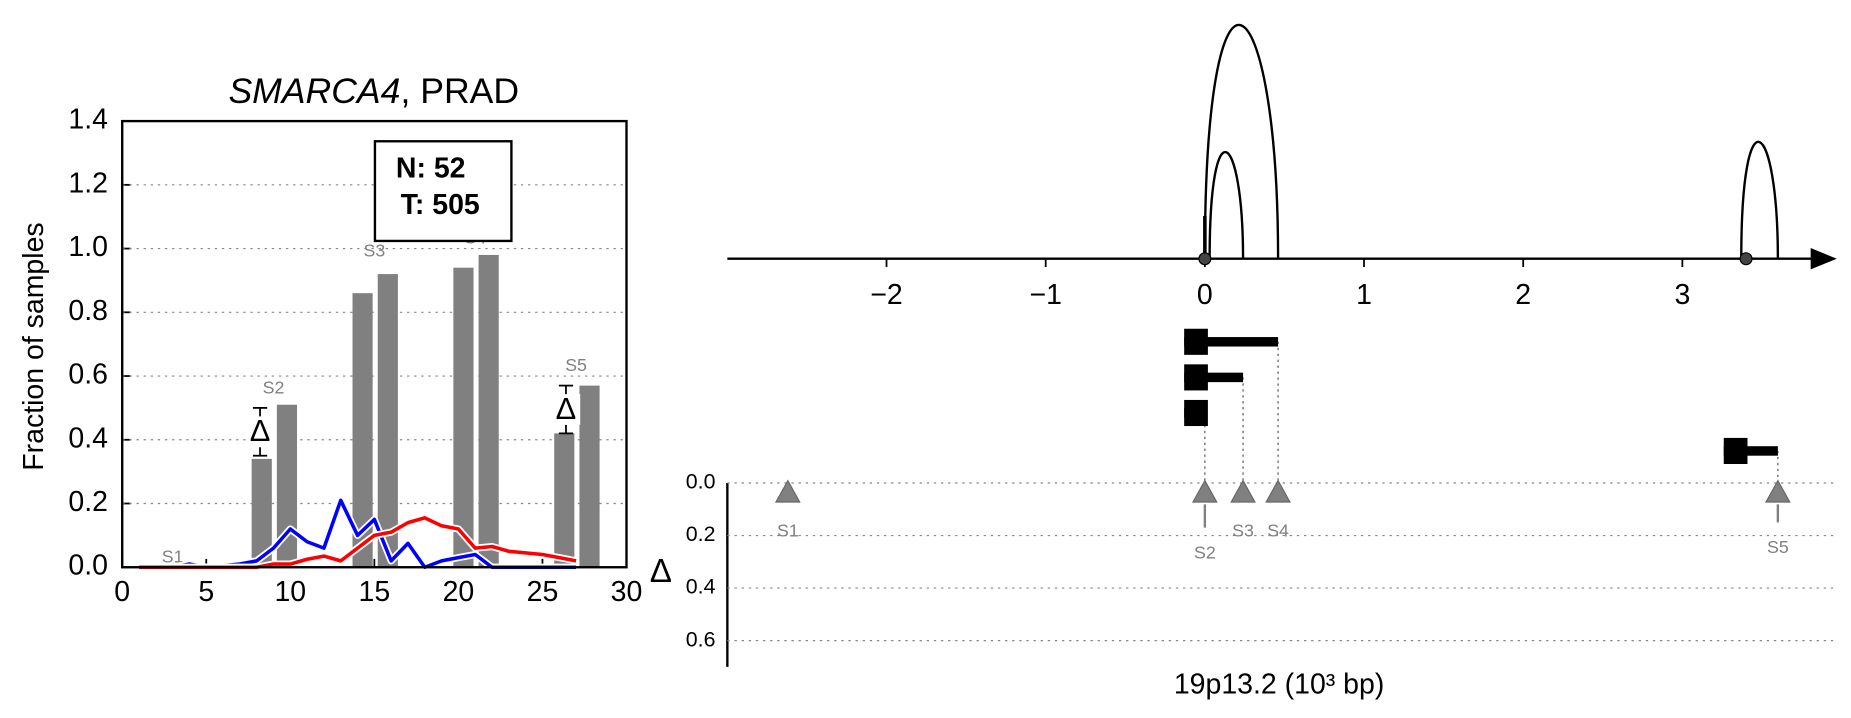  What do you see at coordinates (88, 183) in the screenshot?
I see `y-tick-label: 1.2` at bounding box center [88, 183].